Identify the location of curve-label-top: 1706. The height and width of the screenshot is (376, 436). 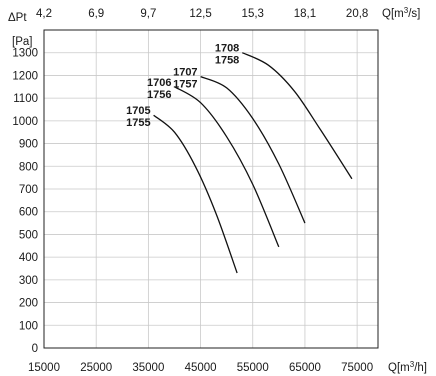
(159, 83).